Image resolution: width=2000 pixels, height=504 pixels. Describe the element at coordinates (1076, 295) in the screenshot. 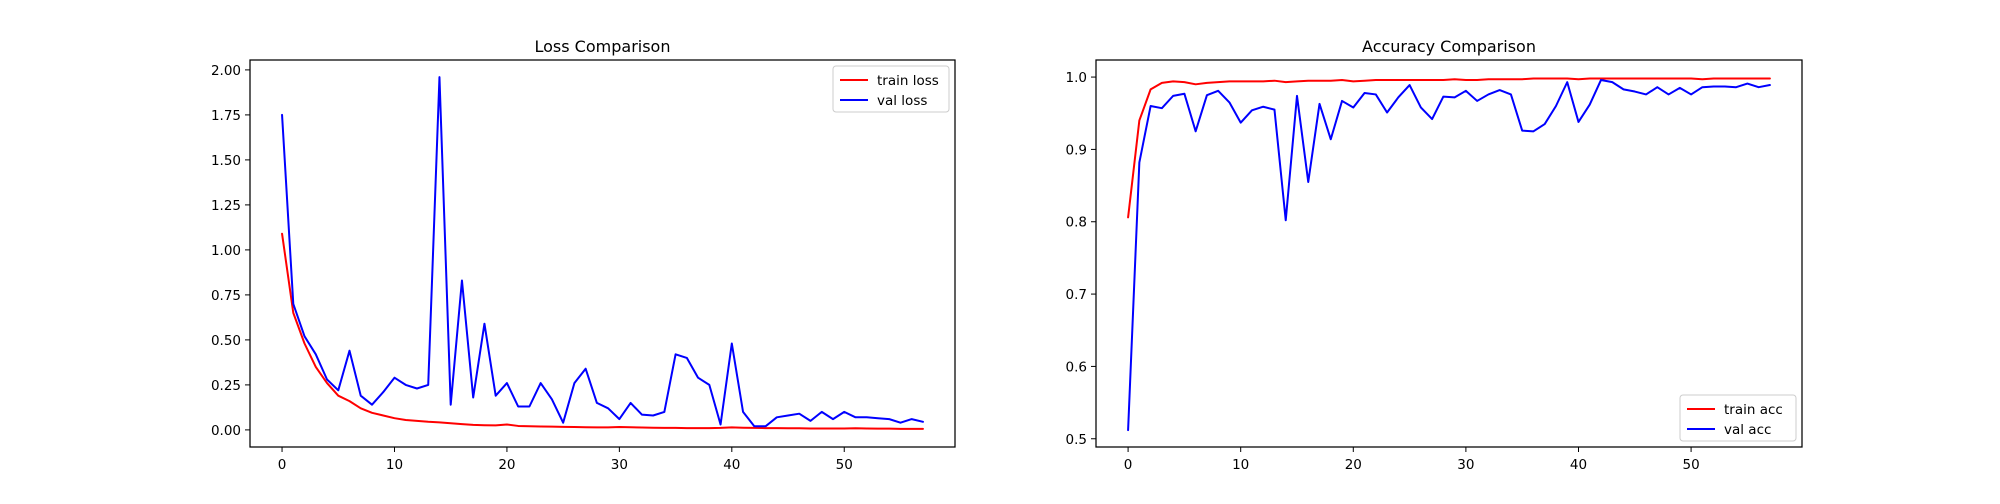

I see `y-tick-label: 0.7` at that location.